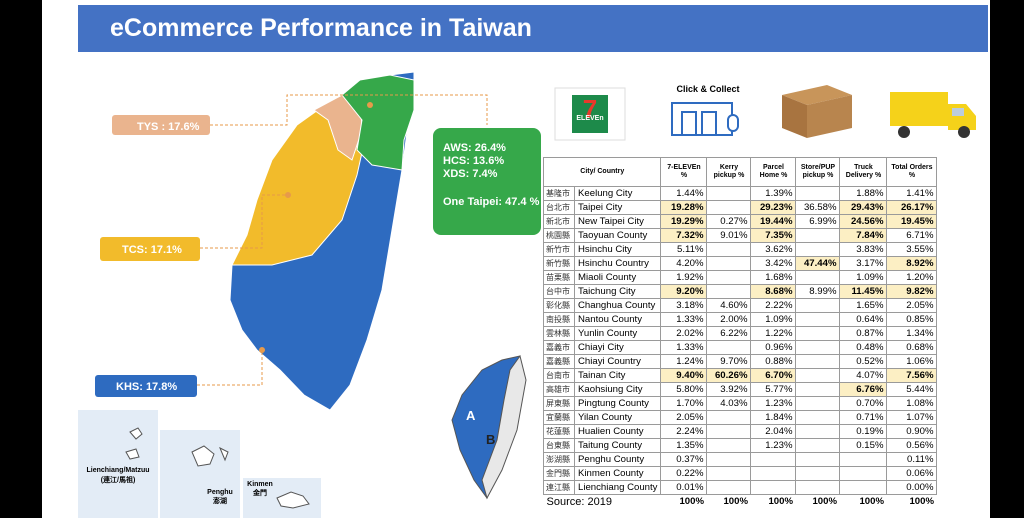 The height and width of the screenshot is (518, 1024). I want to click on table-row: 基隆市 Keelung City 1.44% 1.39% 1.88% 1.41%, so click(740, 193).